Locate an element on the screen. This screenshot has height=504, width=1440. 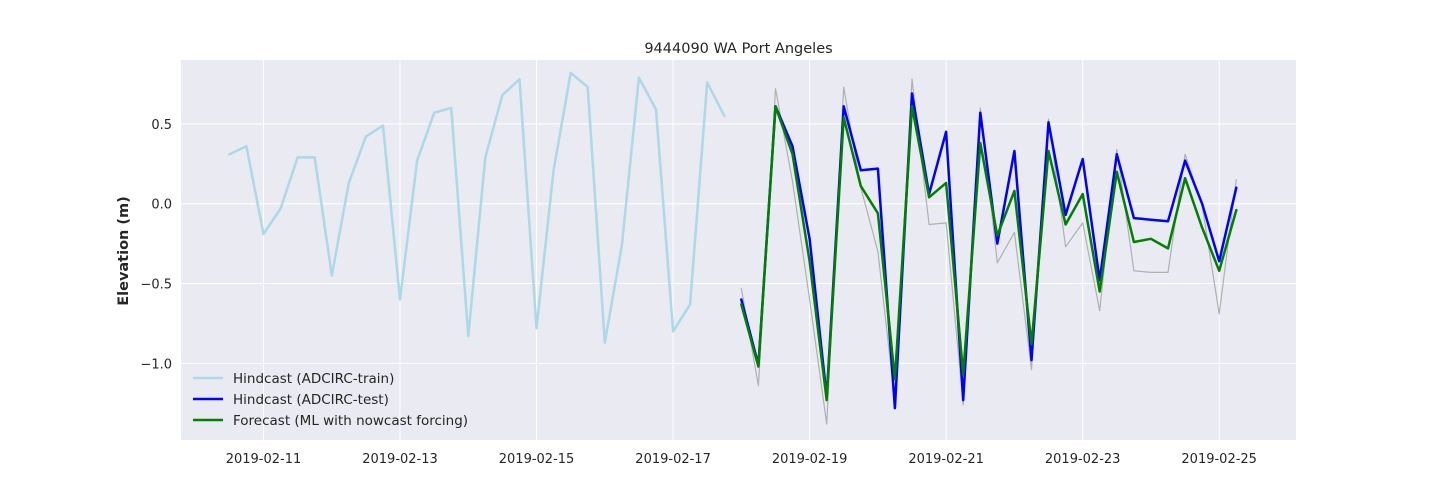
chart-title: 9444090 WA Port Angeles is located at coordinates (738, 49).